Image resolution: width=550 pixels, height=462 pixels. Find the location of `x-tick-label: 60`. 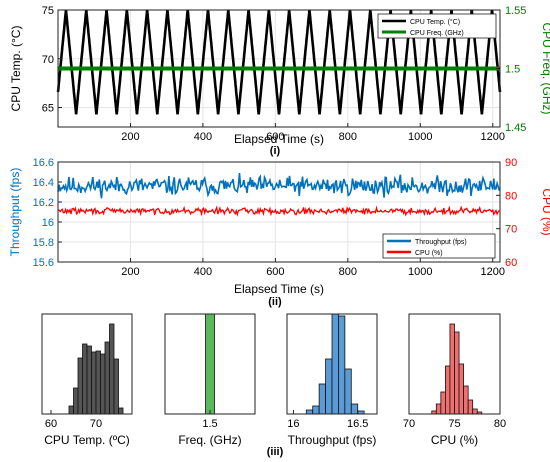

x-tick-label: 60 is located at coordinates (51, 424).